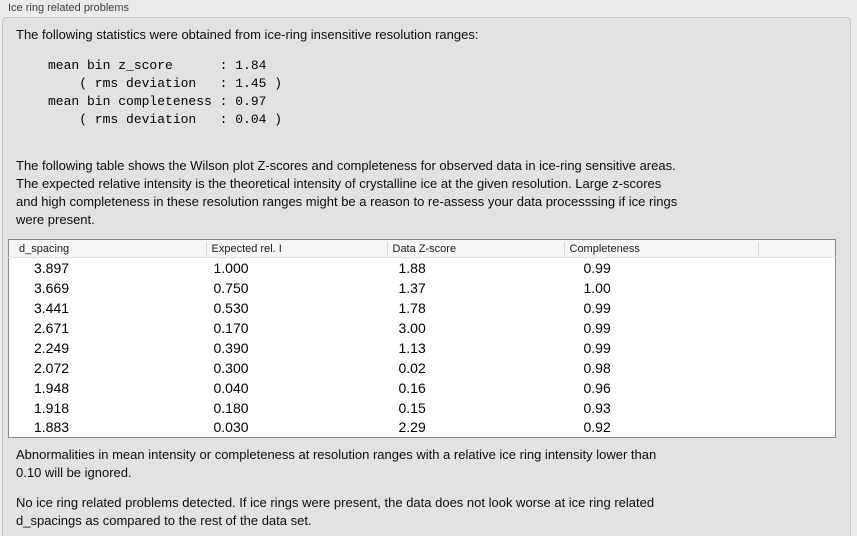  I want to click on cell-expected-rel-i: 0.040, so click(231, 387).